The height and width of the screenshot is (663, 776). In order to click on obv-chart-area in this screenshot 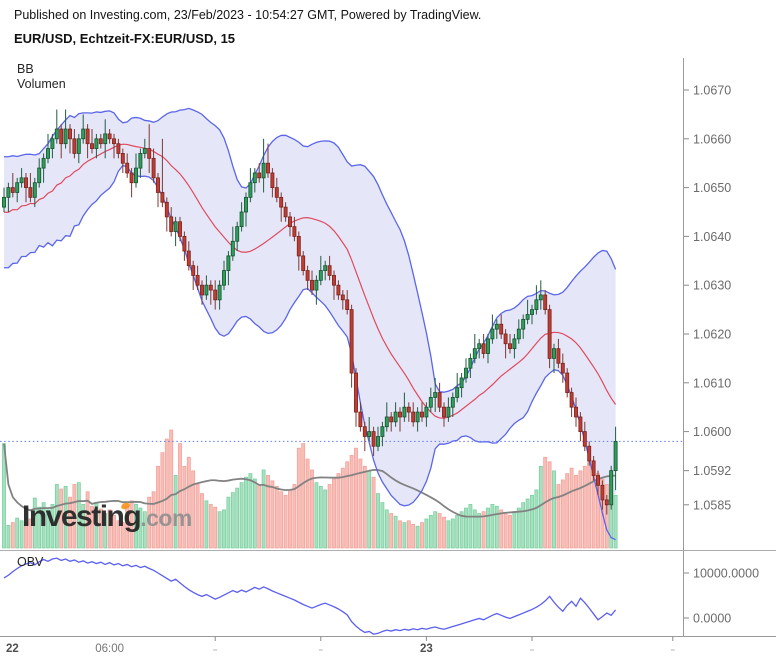, I will do `click(341, 594)`.